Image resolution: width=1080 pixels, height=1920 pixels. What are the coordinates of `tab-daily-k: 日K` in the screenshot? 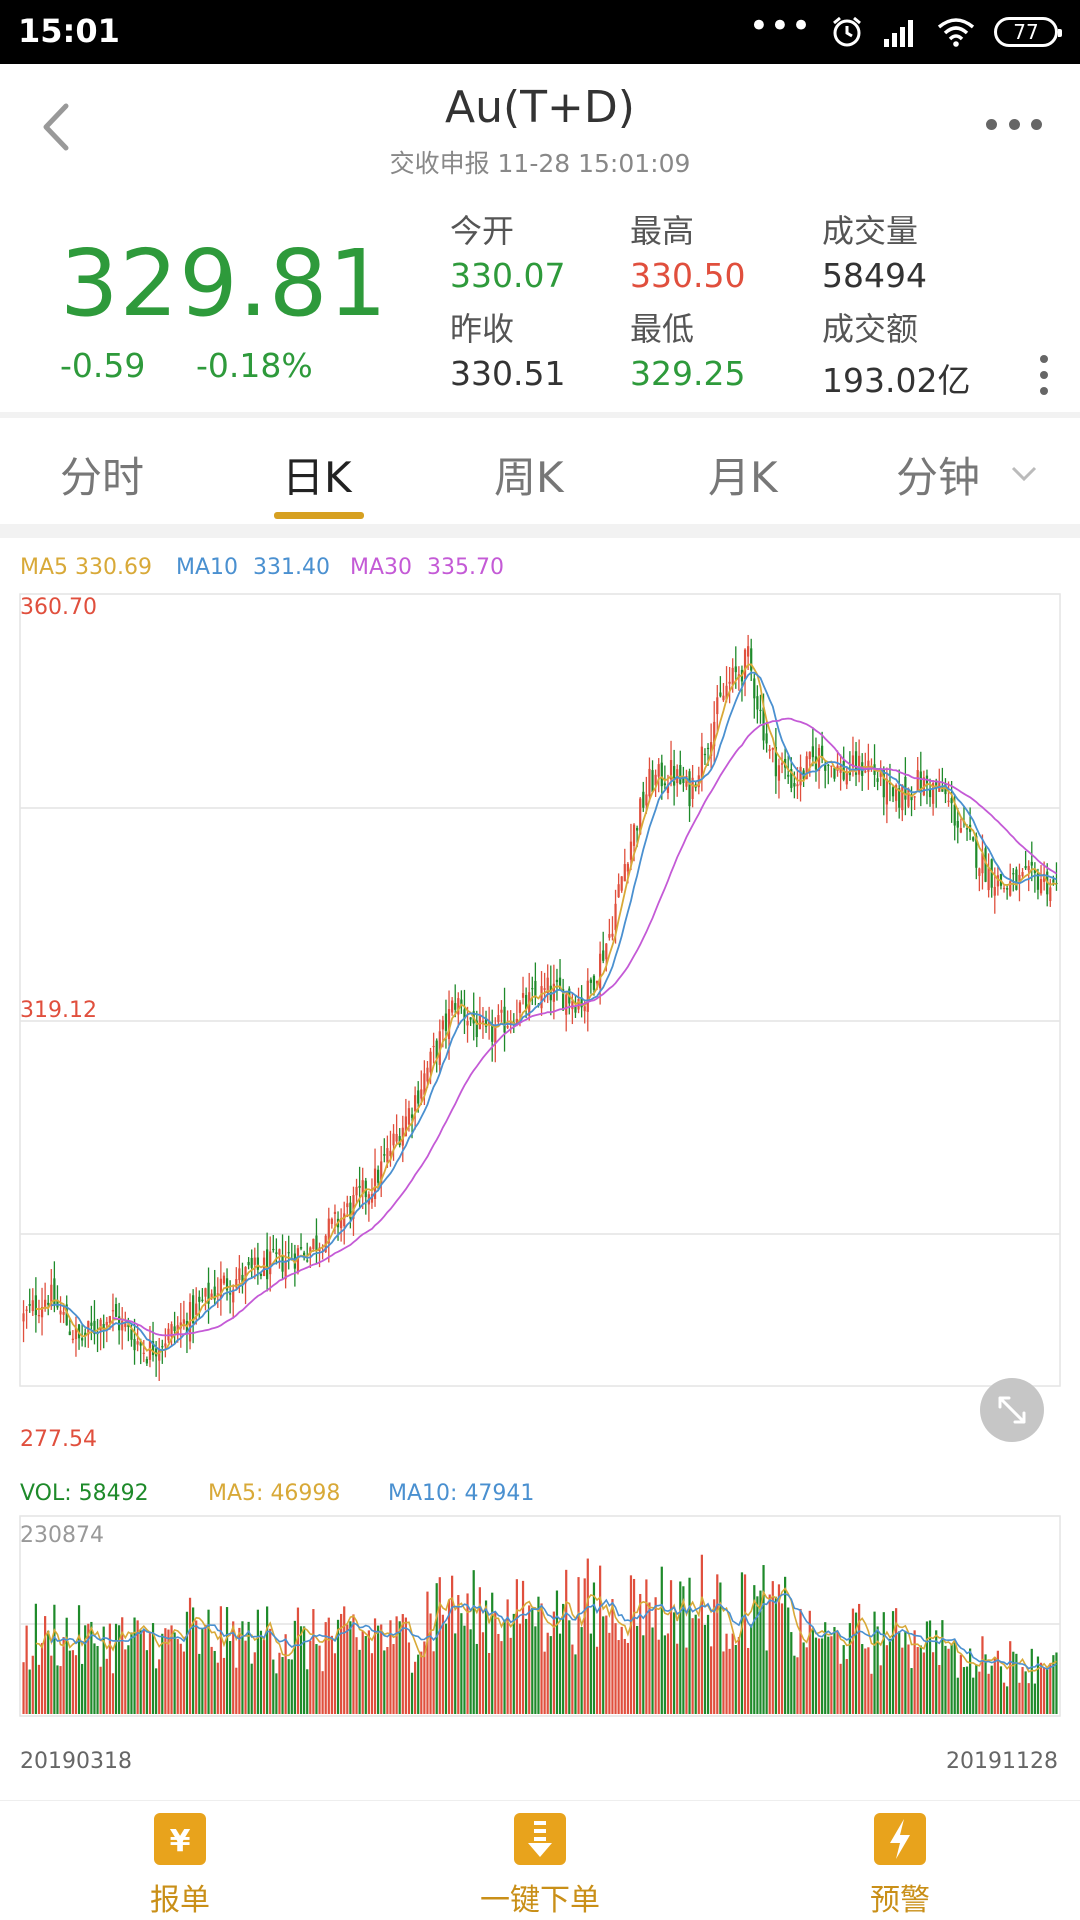 It's located at (317, 477).